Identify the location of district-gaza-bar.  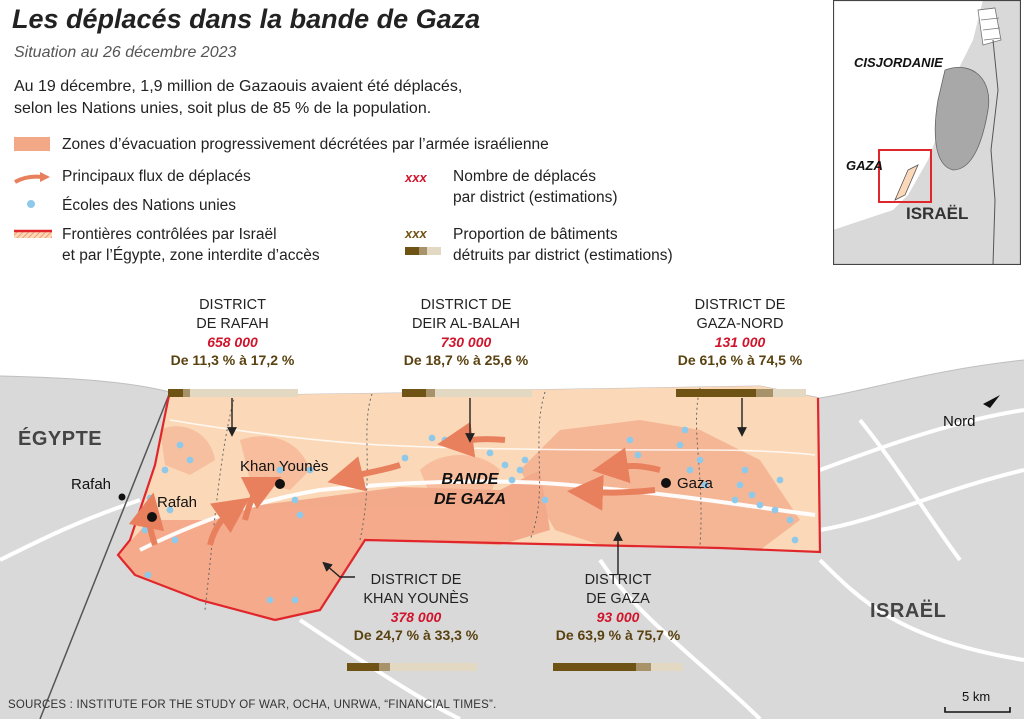
(618, 667).